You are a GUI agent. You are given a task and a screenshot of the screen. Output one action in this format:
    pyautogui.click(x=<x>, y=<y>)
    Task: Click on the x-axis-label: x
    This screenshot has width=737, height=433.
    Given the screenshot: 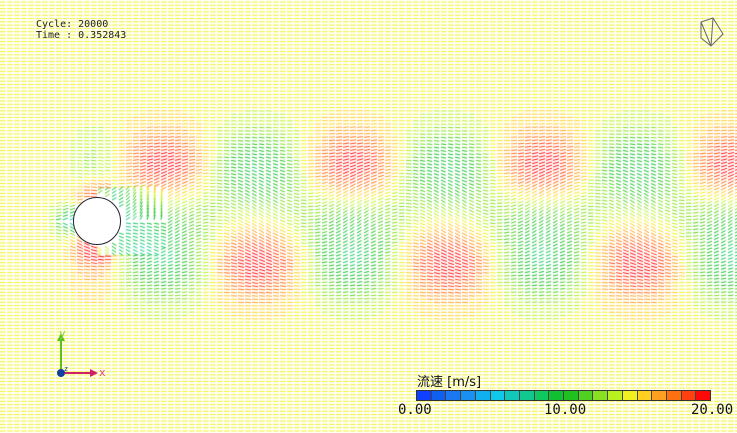 What is the action you would take?
    pyautogui.click(x=102, y=372)
    